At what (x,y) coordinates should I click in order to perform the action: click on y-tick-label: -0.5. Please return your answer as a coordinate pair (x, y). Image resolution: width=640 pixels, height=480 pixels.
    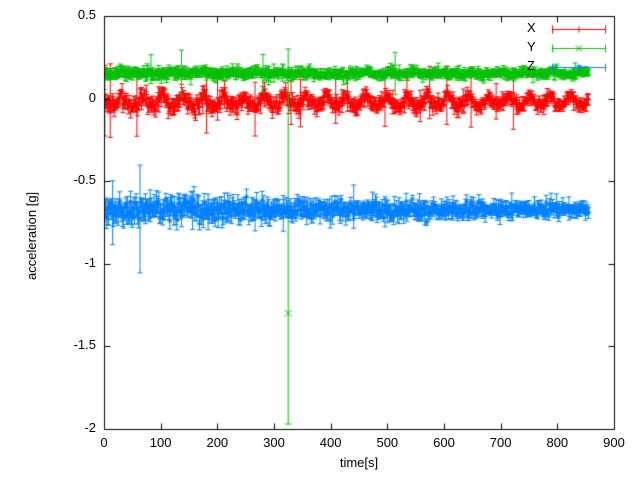
    Looking at the image, I should click on (84, 180).